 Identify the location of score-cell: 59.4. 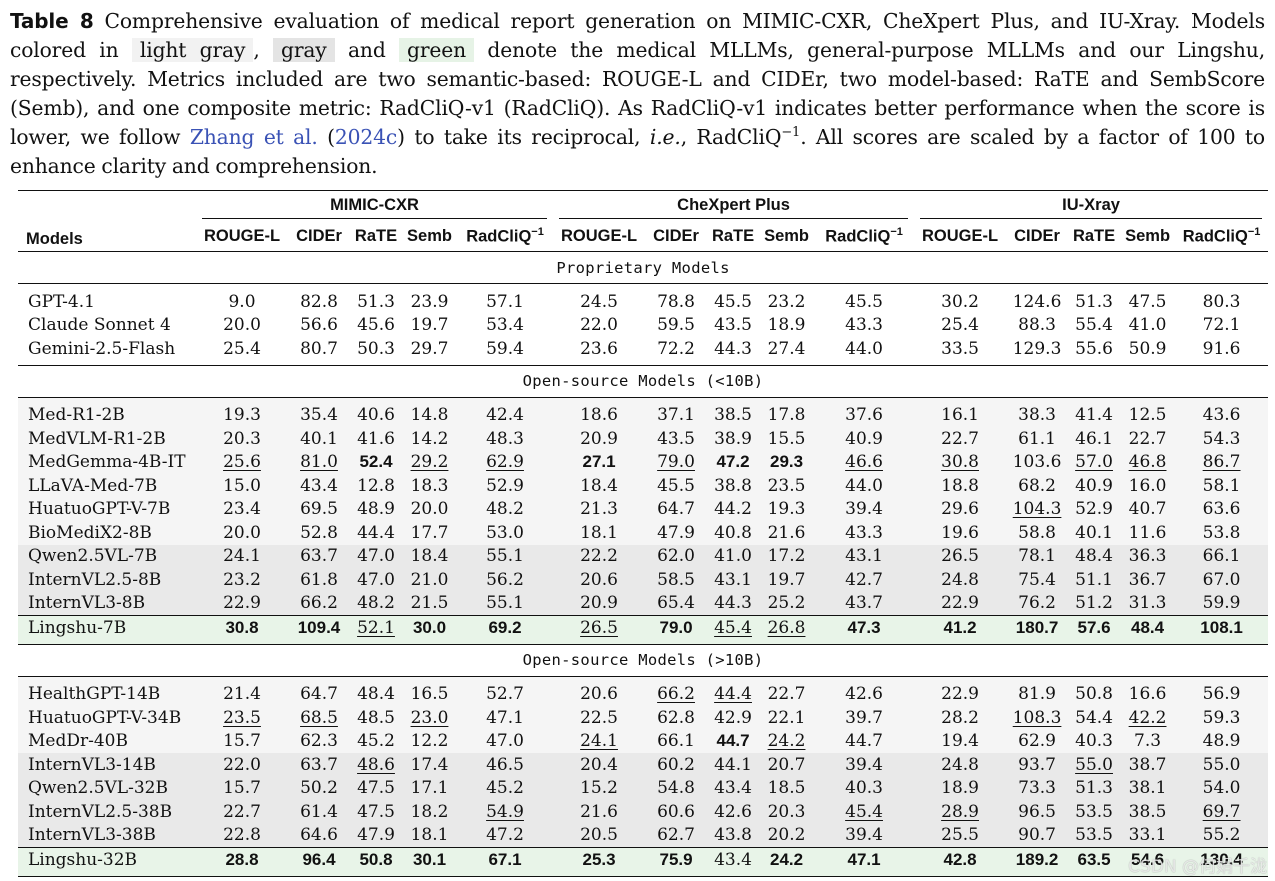
(505, 351).